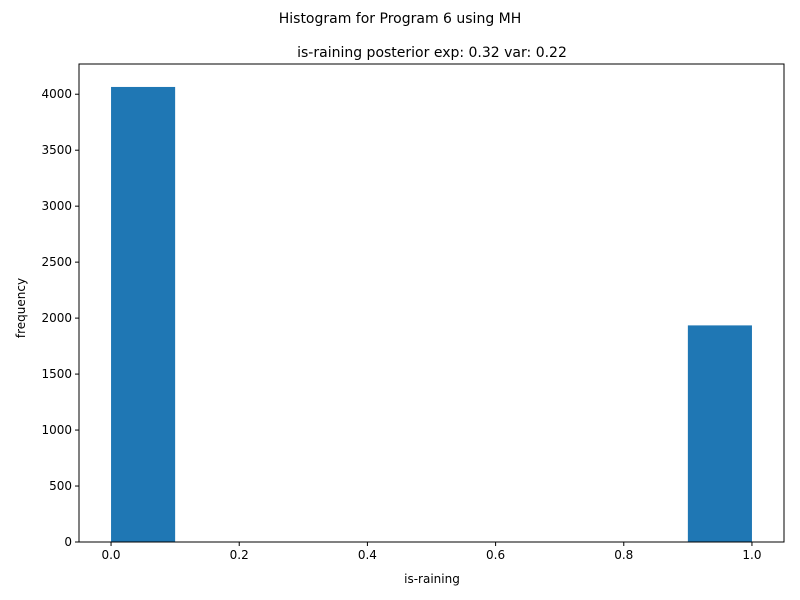 The image size is (800, 600). What do you see at coordinates (56, 94) in the screenshot?
I see `y-tick-label: 4000` at bounding box center [56, 94].